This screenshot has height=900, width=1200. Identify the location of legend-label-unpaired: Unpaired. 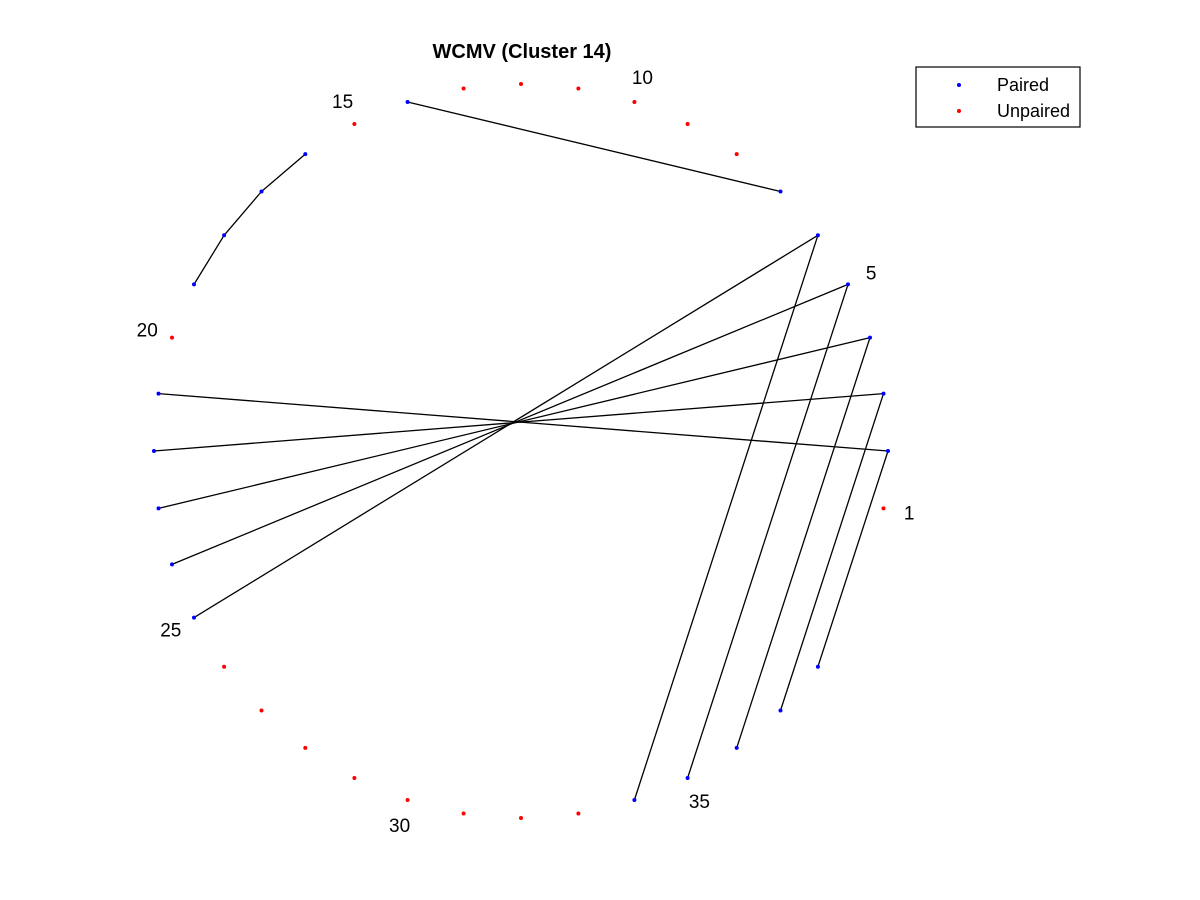
(1033, 111).